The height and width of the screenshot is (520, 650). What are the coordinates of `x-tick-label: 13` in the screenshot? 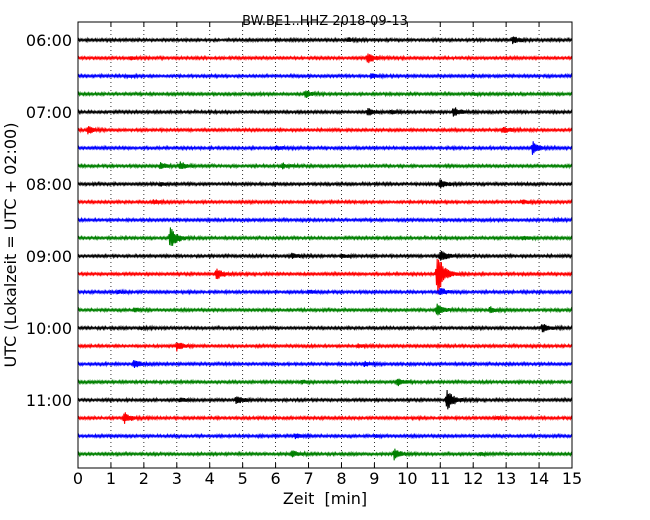 It's located at (506, 478).